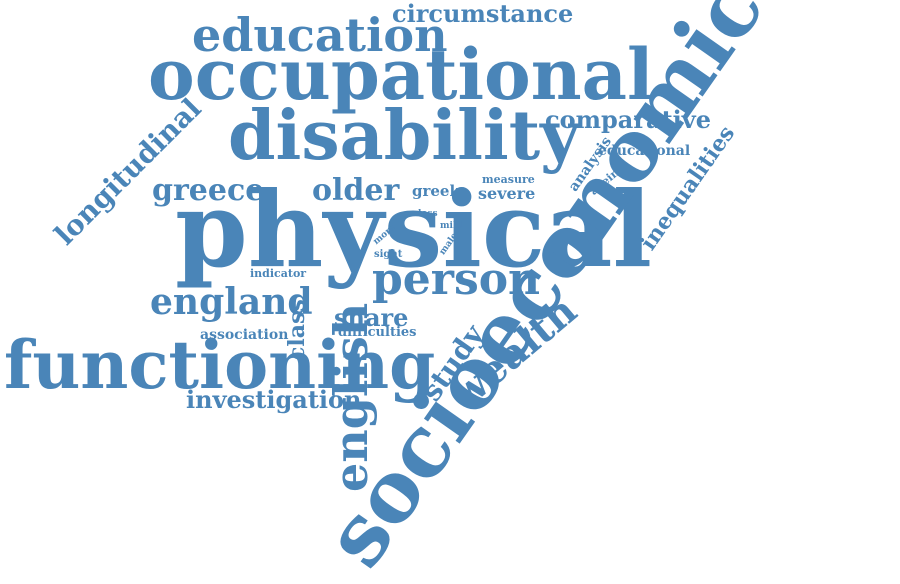  What do you see at coordinates (414, 229) in the screenshot?
I see `word-physical: physical` at bounding box center [414, 229].